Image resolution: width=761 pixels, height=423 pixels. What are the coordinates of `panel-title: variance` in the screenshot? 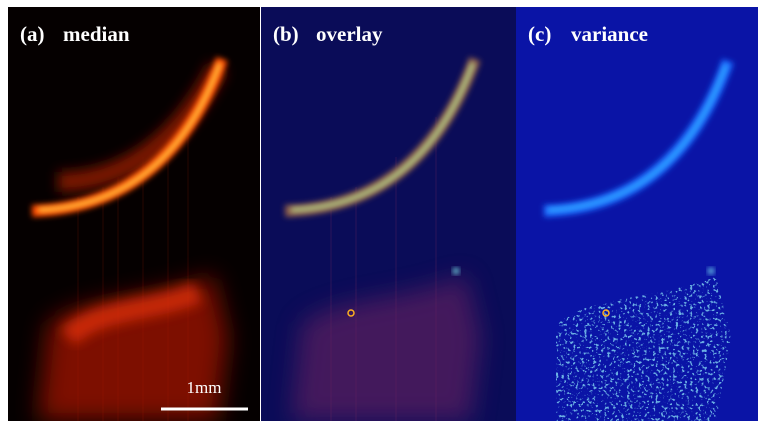 It's located at (609, 34).